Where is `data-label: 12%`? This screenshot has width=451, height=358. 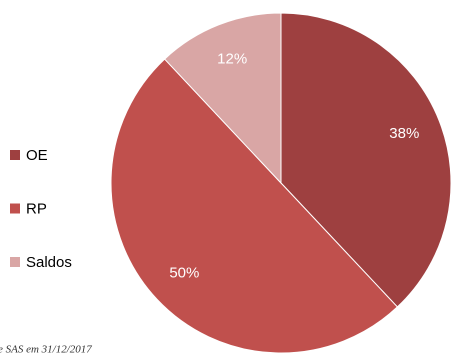 data-label: 12% is located at coordinates (232, 59).